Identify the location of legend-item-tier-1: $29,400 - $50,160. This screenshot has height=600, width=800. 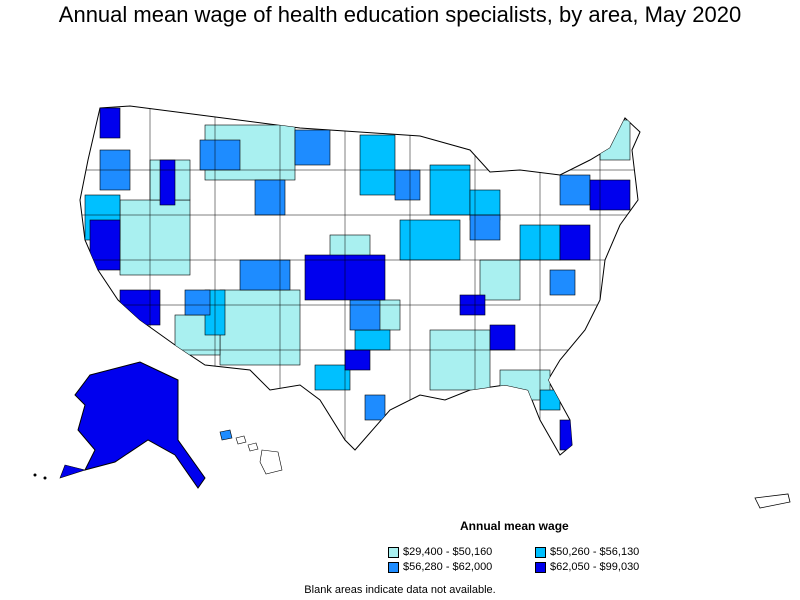
(440, 552).